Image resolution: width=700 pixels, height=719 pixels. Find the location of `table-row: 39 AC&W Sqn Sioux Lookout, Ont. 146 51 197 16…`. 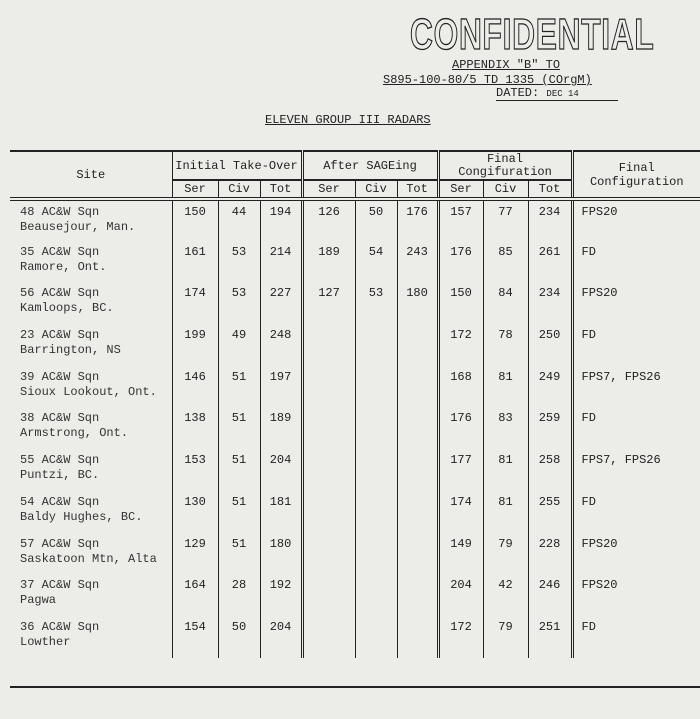

table-row: 39 AC&W Sqn Sioux Lookout, Ont. 146 51 197 16… is located at coordinates (355, 386).